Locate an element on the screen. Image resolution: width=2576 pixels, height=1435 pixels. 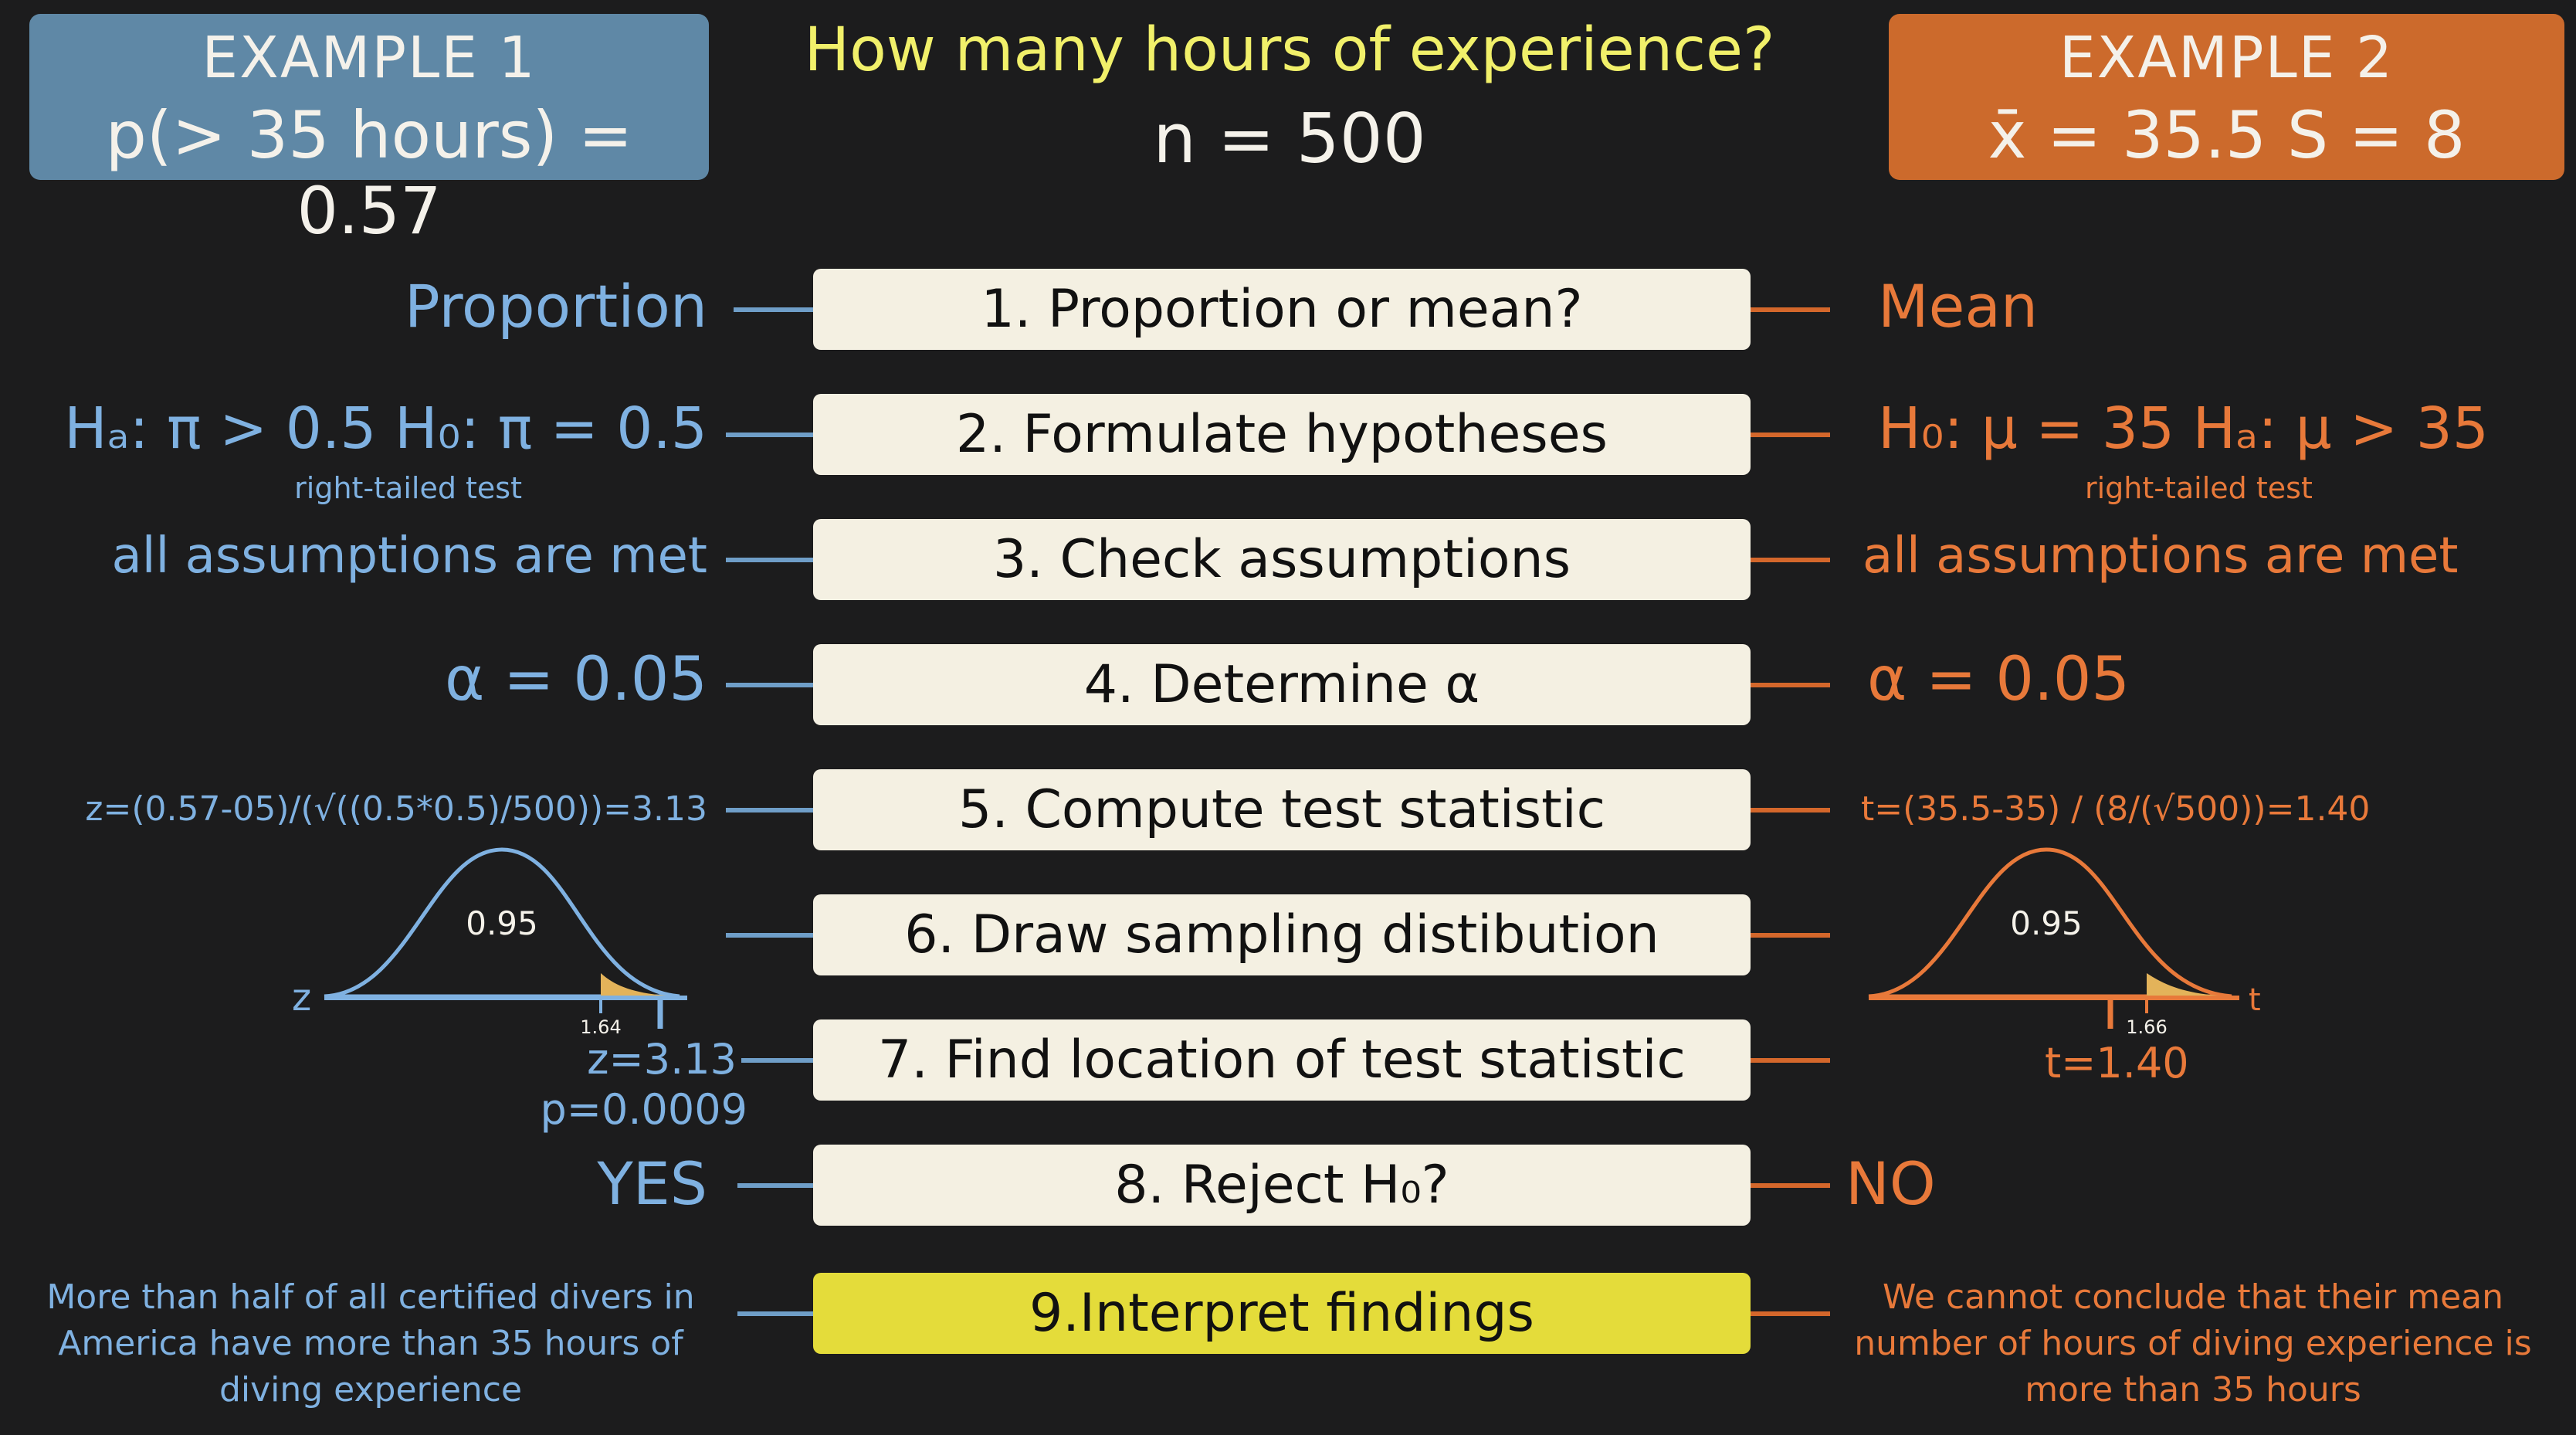
left-reject-answer: YES is located at coordinates (652, 1183).